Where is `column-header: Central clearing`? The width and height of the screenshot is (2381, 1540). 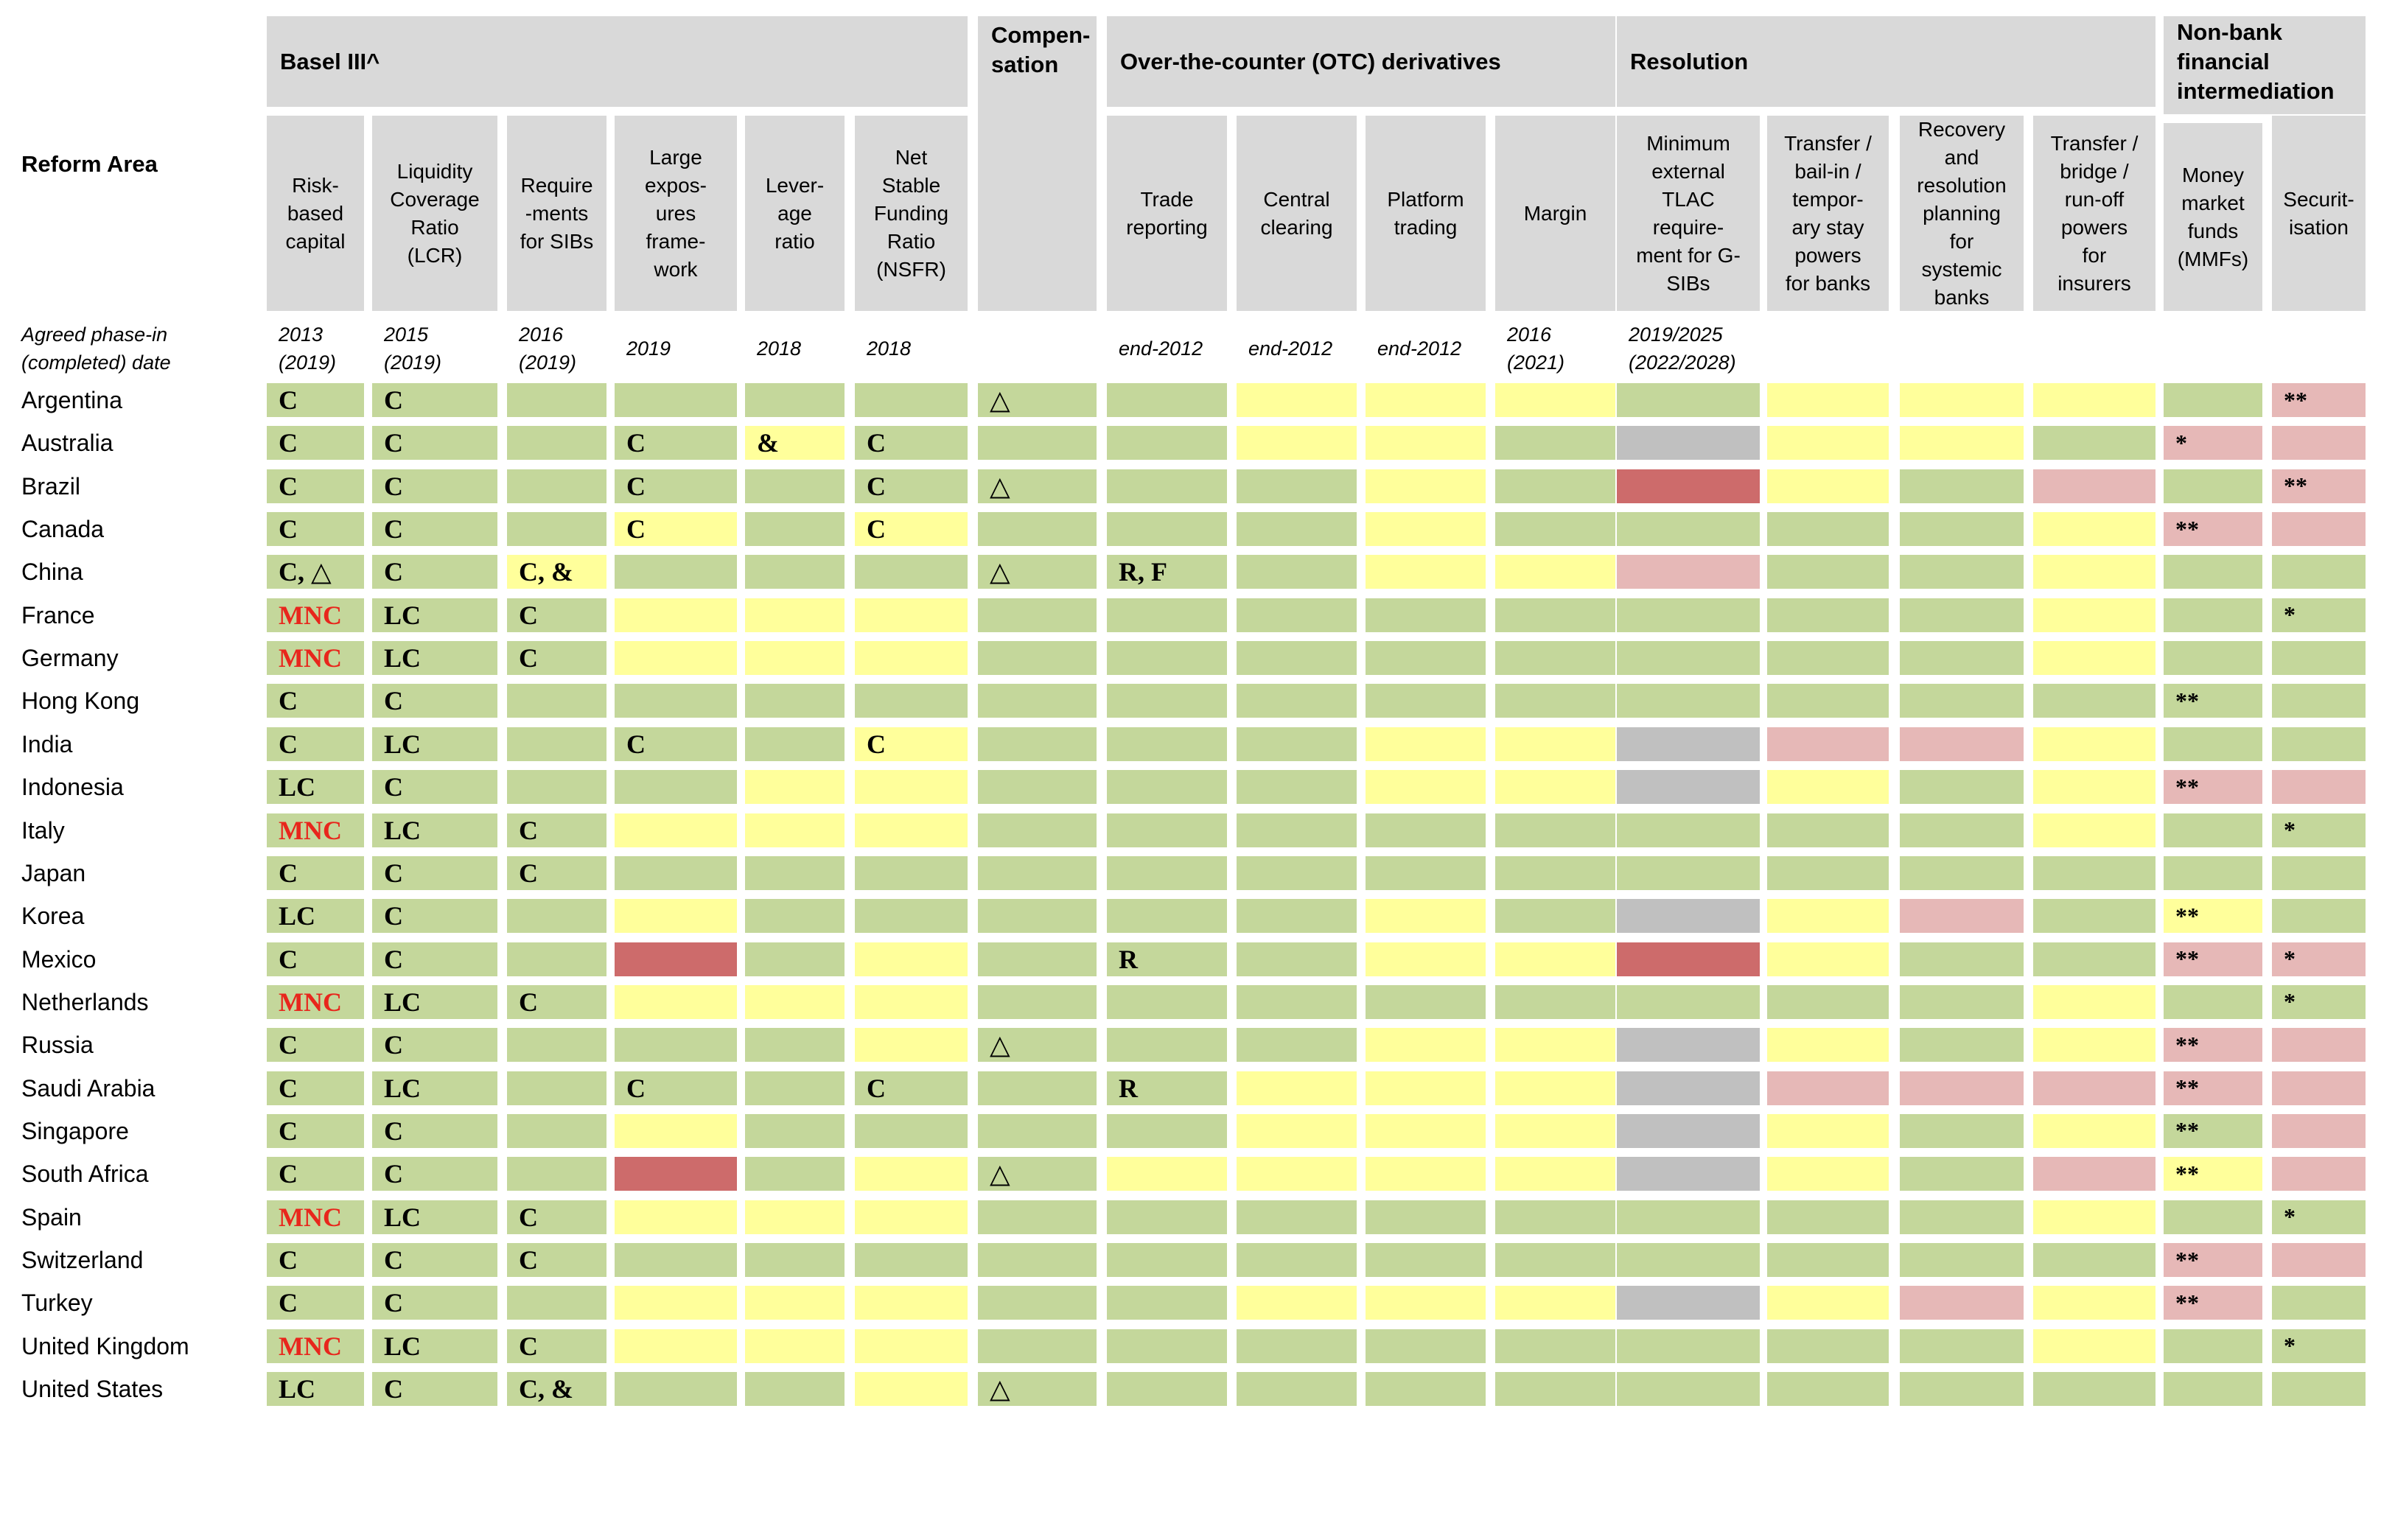
column-header: Central clearing is located at coordinates (1297, 213).